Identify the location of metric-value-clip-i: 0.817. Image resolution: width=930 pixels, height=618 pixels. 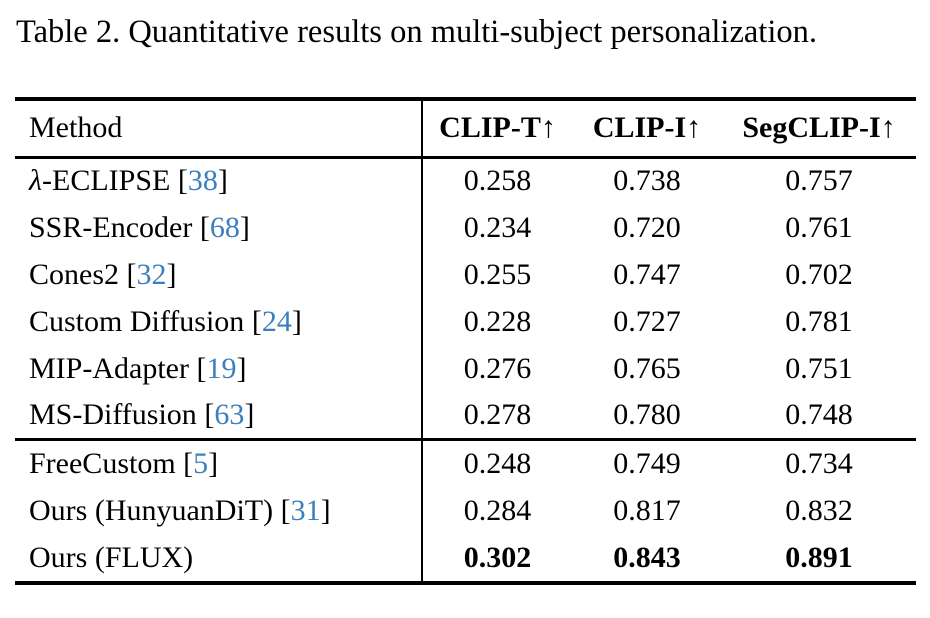
(647, 510).